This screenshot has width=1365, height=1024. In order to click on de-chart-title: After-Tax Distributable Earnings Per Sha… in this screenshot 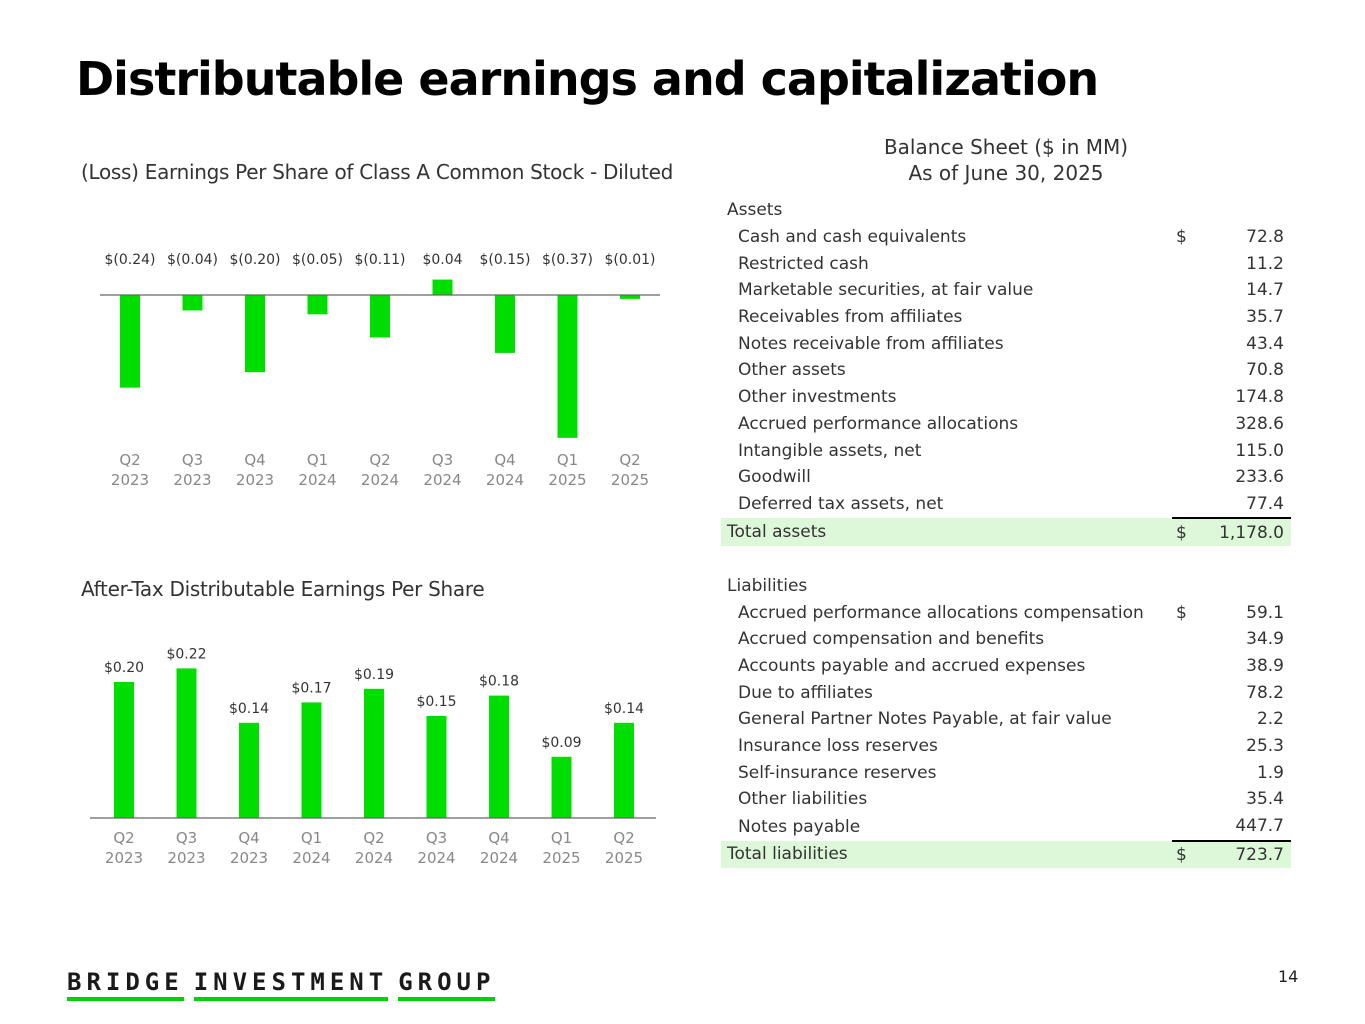, I will do `click(283, 589)`.